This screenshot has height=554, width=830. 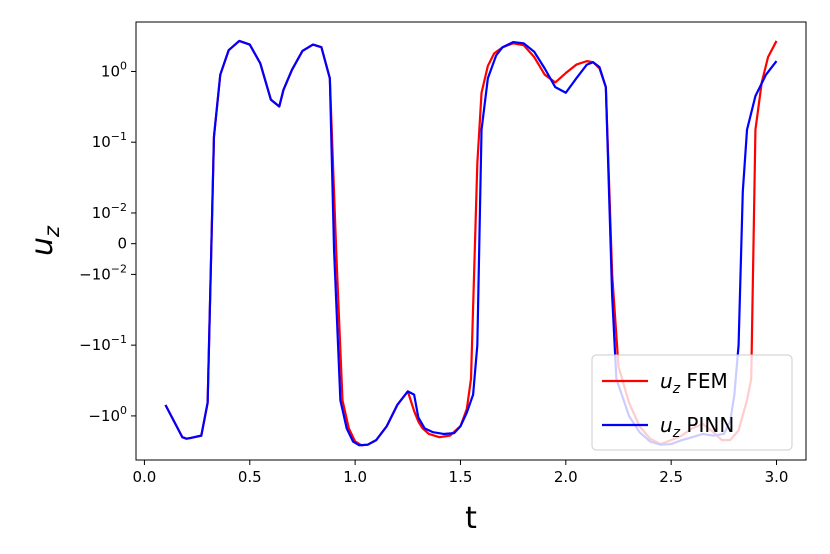 What do you see at coordinates (144, 477) in the screenshot?
I see `x-tick-label: 0.0` at bounding box center [144, 477].